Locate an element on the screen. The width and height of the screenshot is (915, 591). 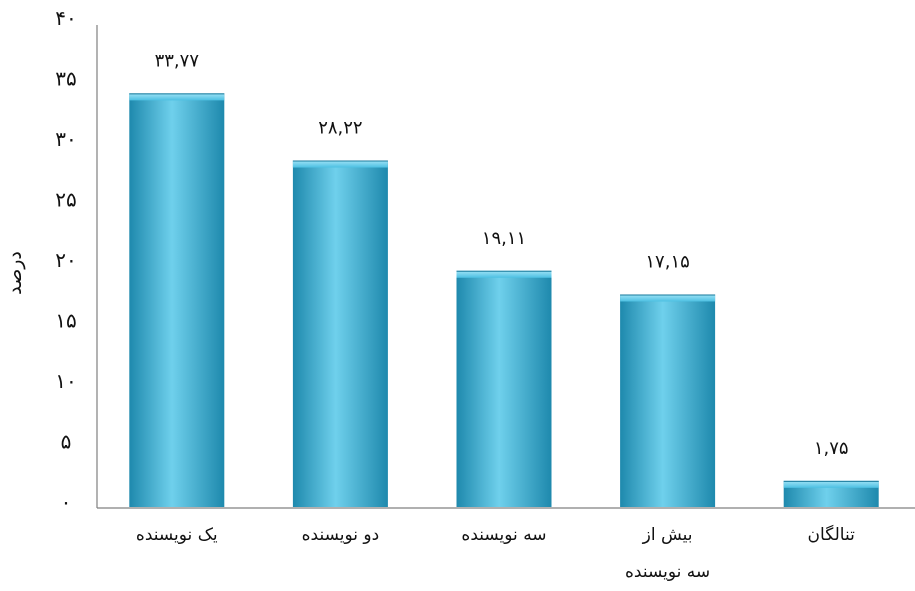
y-tick-label: ۱۰ is located at coordinates (65, 381).